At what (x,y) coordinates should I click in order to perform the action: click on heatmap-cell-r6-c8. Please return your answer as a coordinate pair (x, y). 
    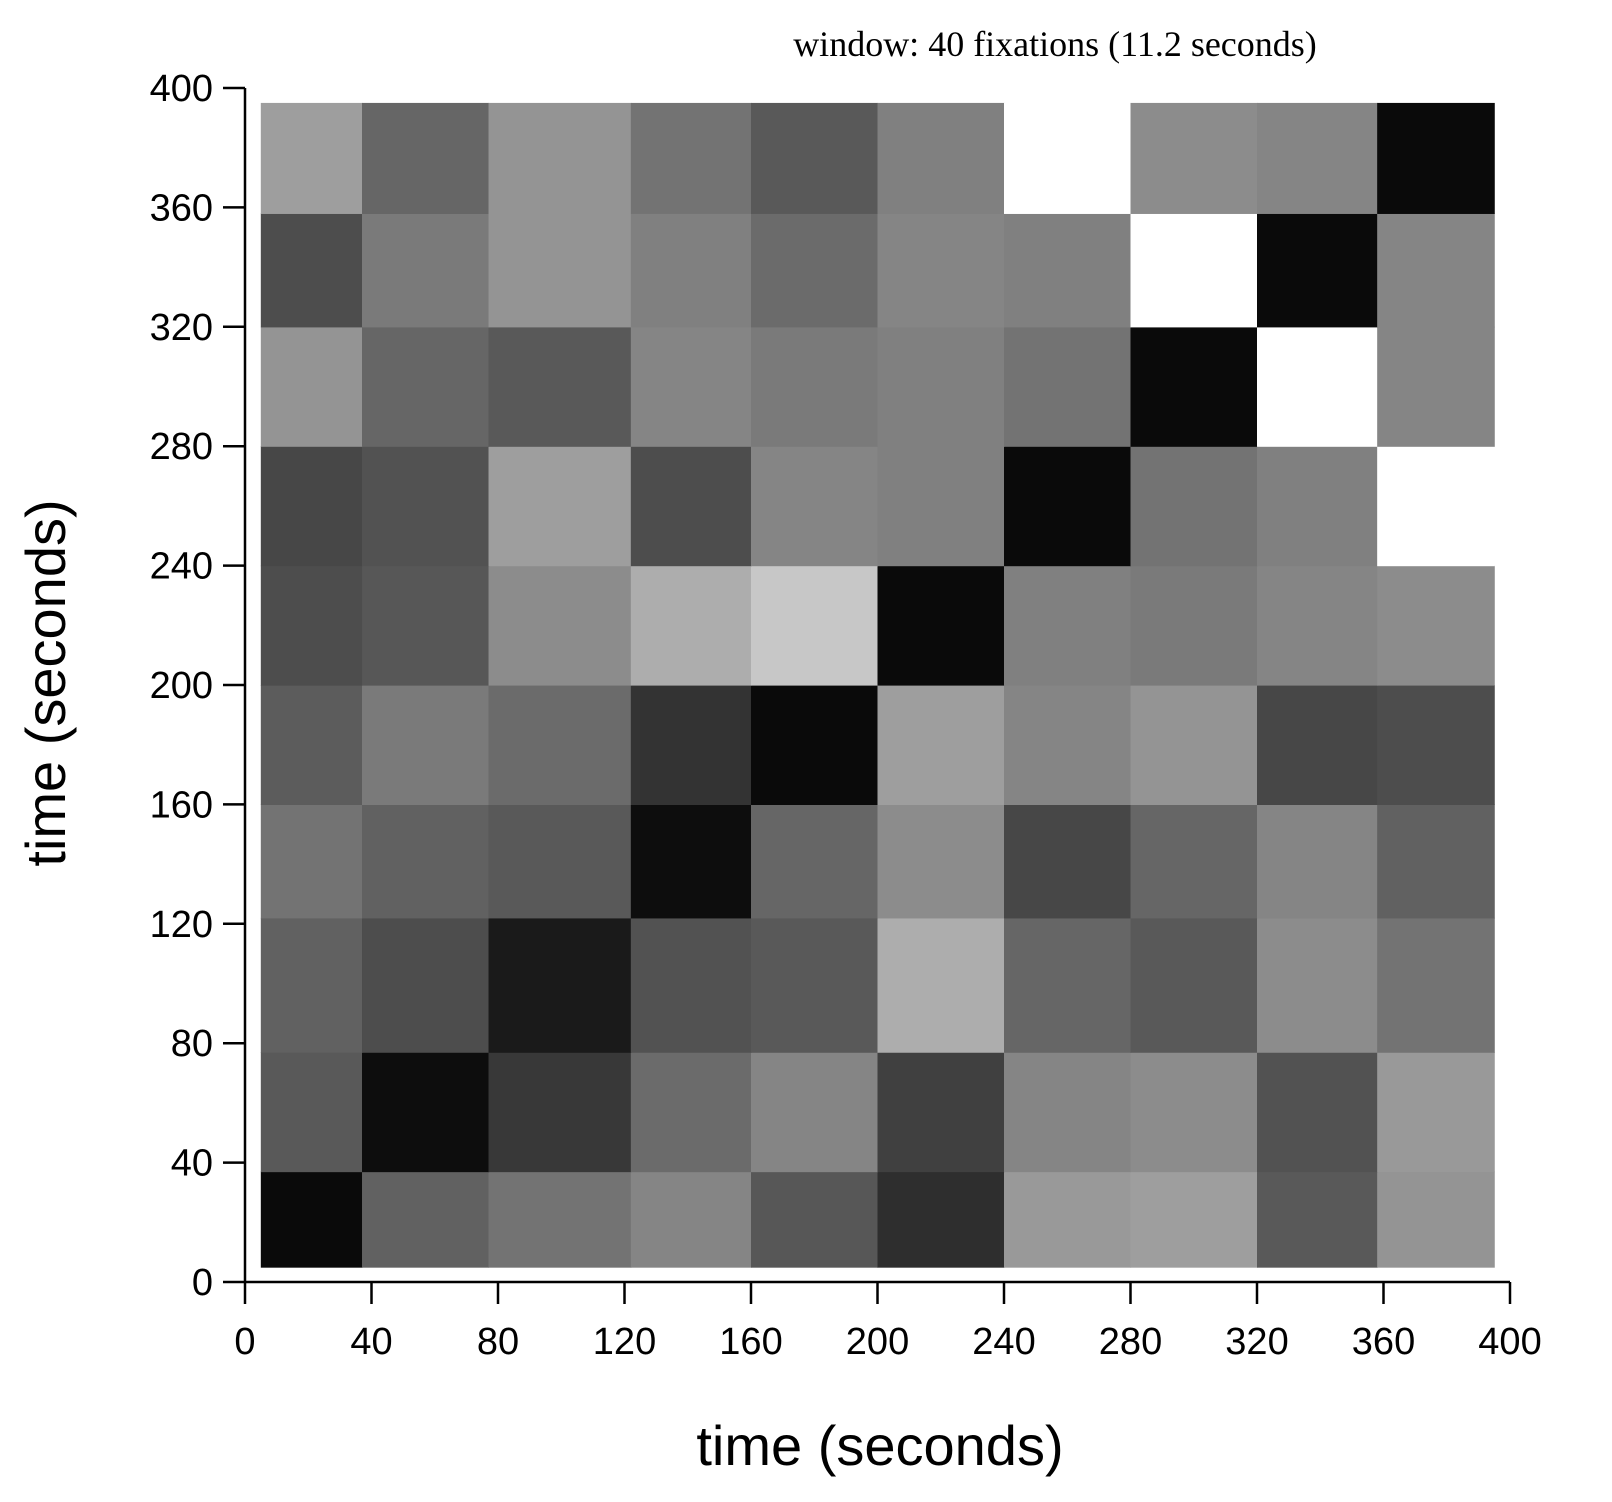
    Looking at the image, I should click on (1317, 506).